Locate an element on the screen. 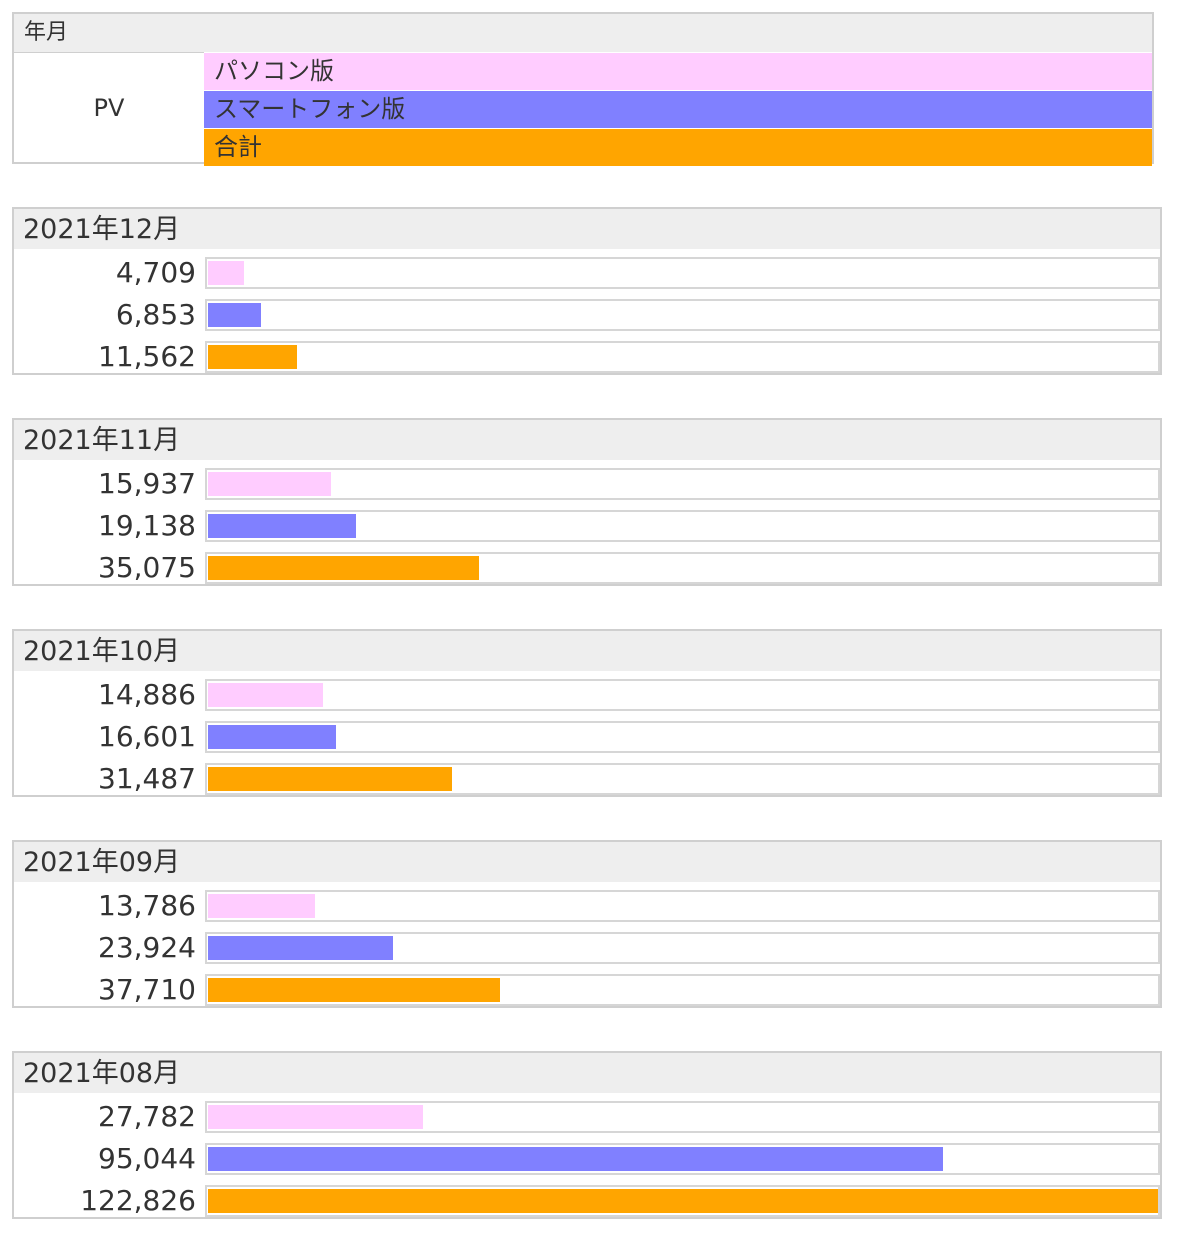  month-label: 2021年09月 is located at coordinates (587, 862).